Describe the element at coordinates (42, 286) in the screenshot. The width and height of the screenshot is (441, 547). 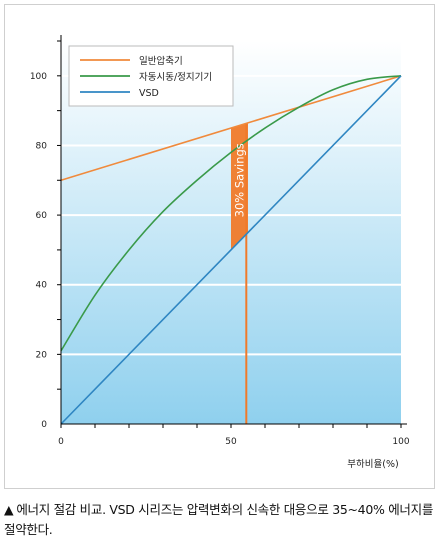
I see `y-tick-label-40: 40` at that location.